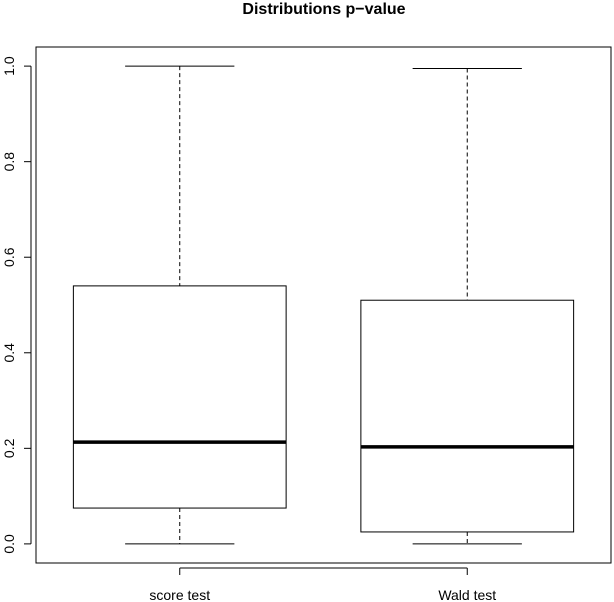 This screenshot has height=602, width=614. Describe the element at coordinates (9, 162) in the screenshot. I see `y-tick-label: 0.8` at that location.